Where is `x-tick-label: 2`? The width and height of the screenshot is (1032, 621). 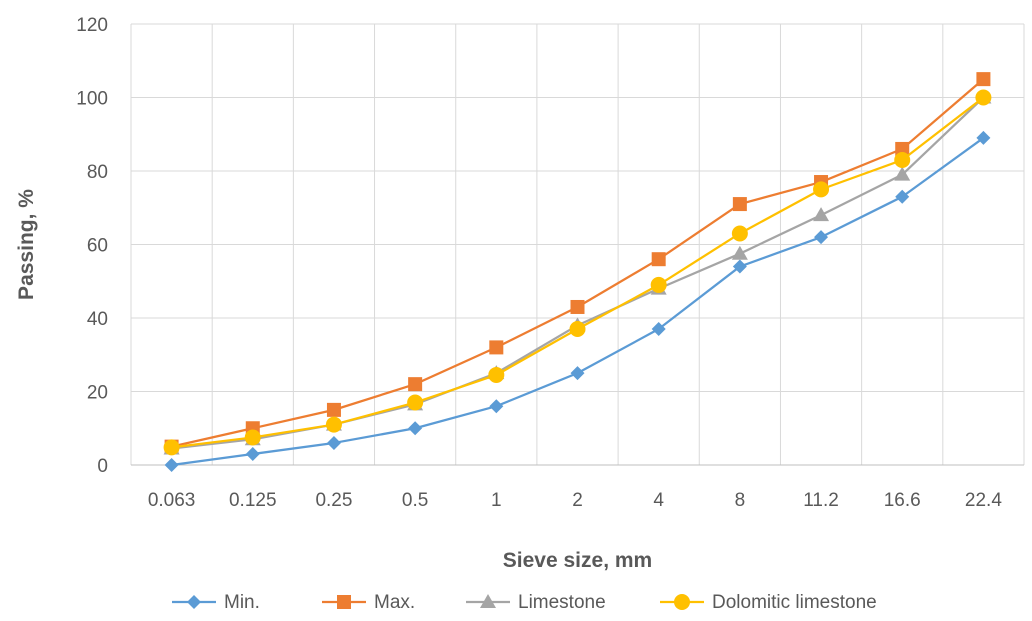
x-tick-label: 2 is located at coordinates (577, 500).